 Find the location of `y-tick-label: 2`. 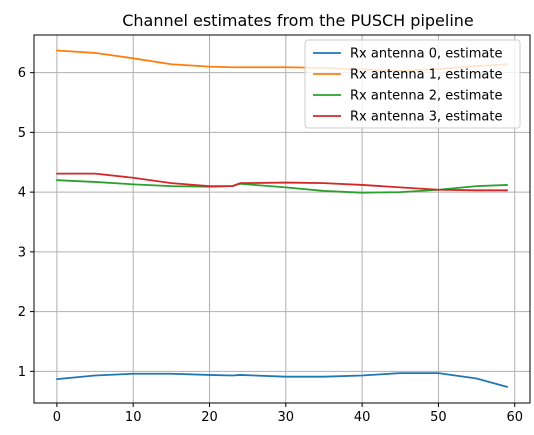

y-tick-label: 2 is located at coordinates (22, 312).